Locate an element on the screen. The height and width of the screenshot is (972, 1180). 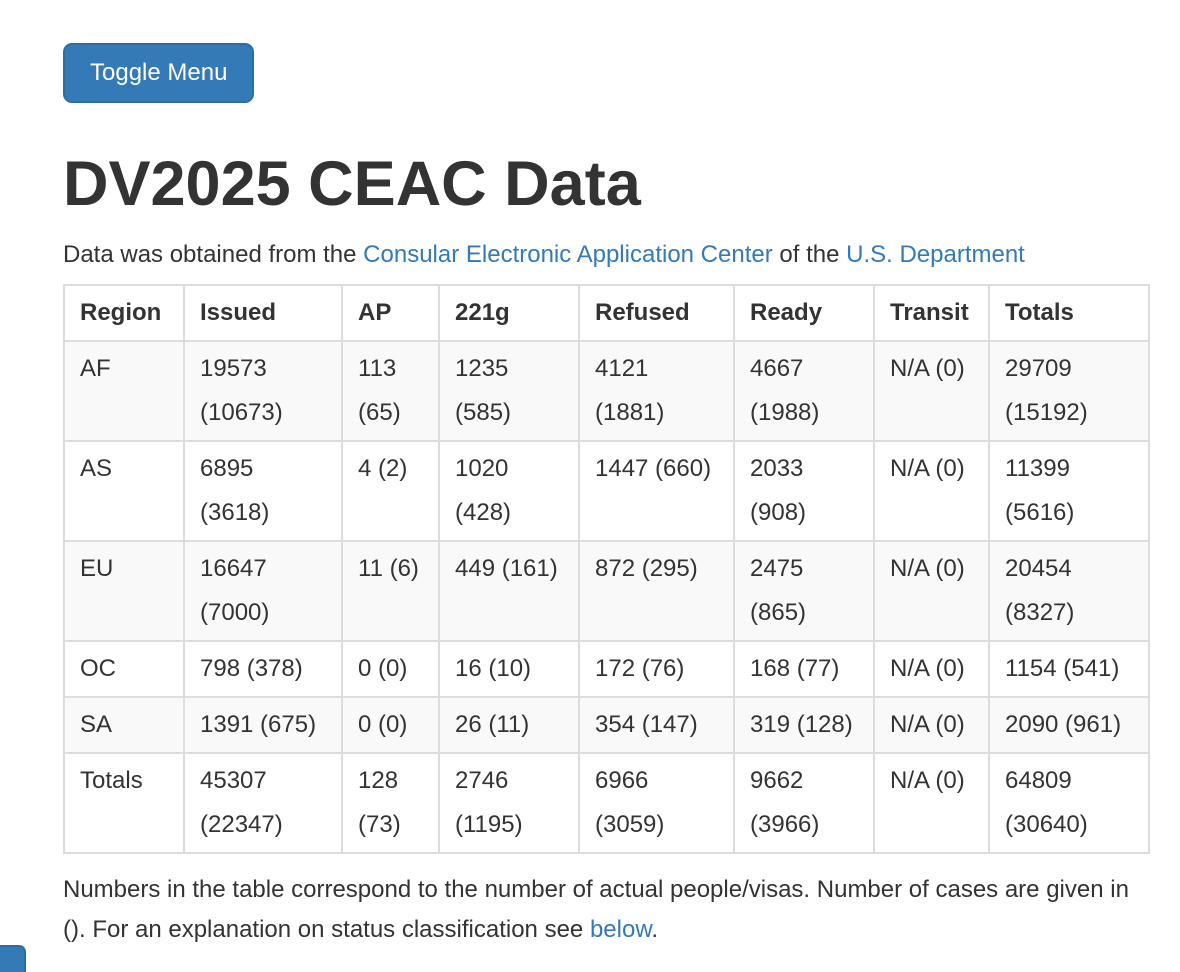
cell-totals: 64809 (30640) is located at coordinates (1069, 803).